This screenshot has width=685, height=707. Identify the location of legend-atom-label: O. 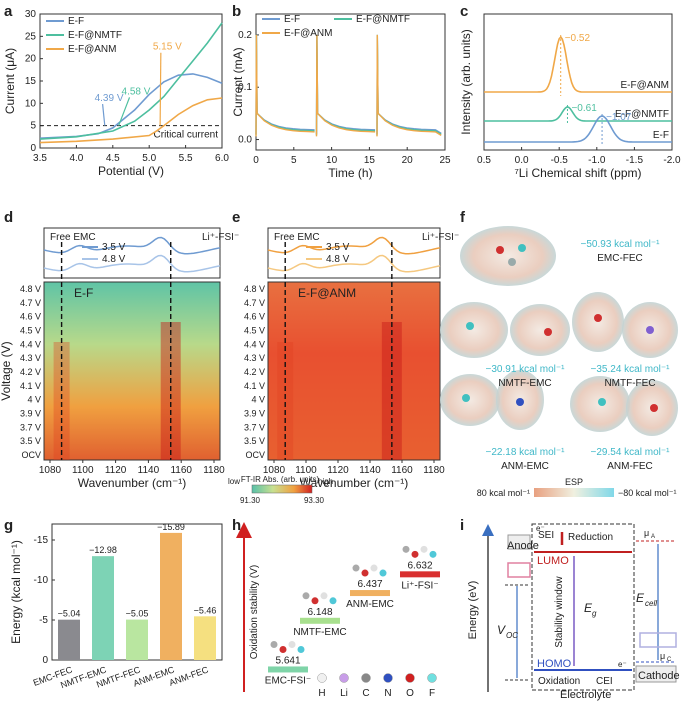
(410, 693).